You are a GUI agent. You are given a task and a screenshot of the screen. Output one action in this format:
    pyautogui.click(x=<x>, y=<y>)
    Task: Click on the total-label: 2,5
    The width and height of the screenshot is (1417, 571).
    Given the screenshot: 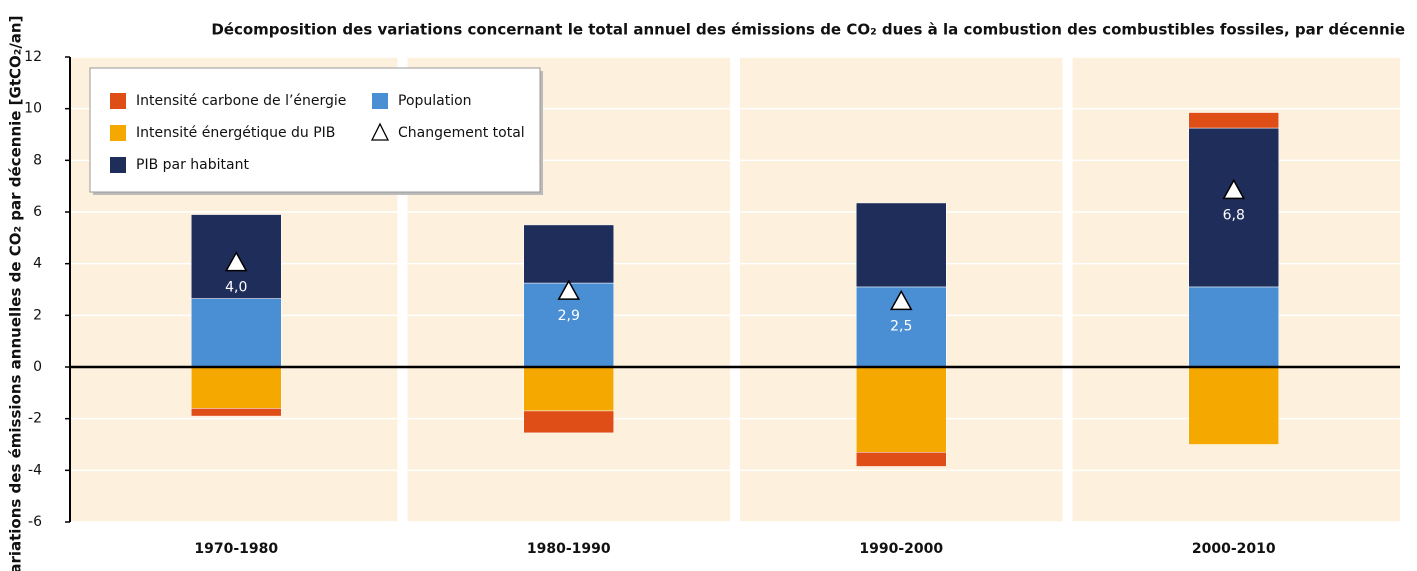 What is the action you would take?
    pyautogui.click(x=901, y=326)
    